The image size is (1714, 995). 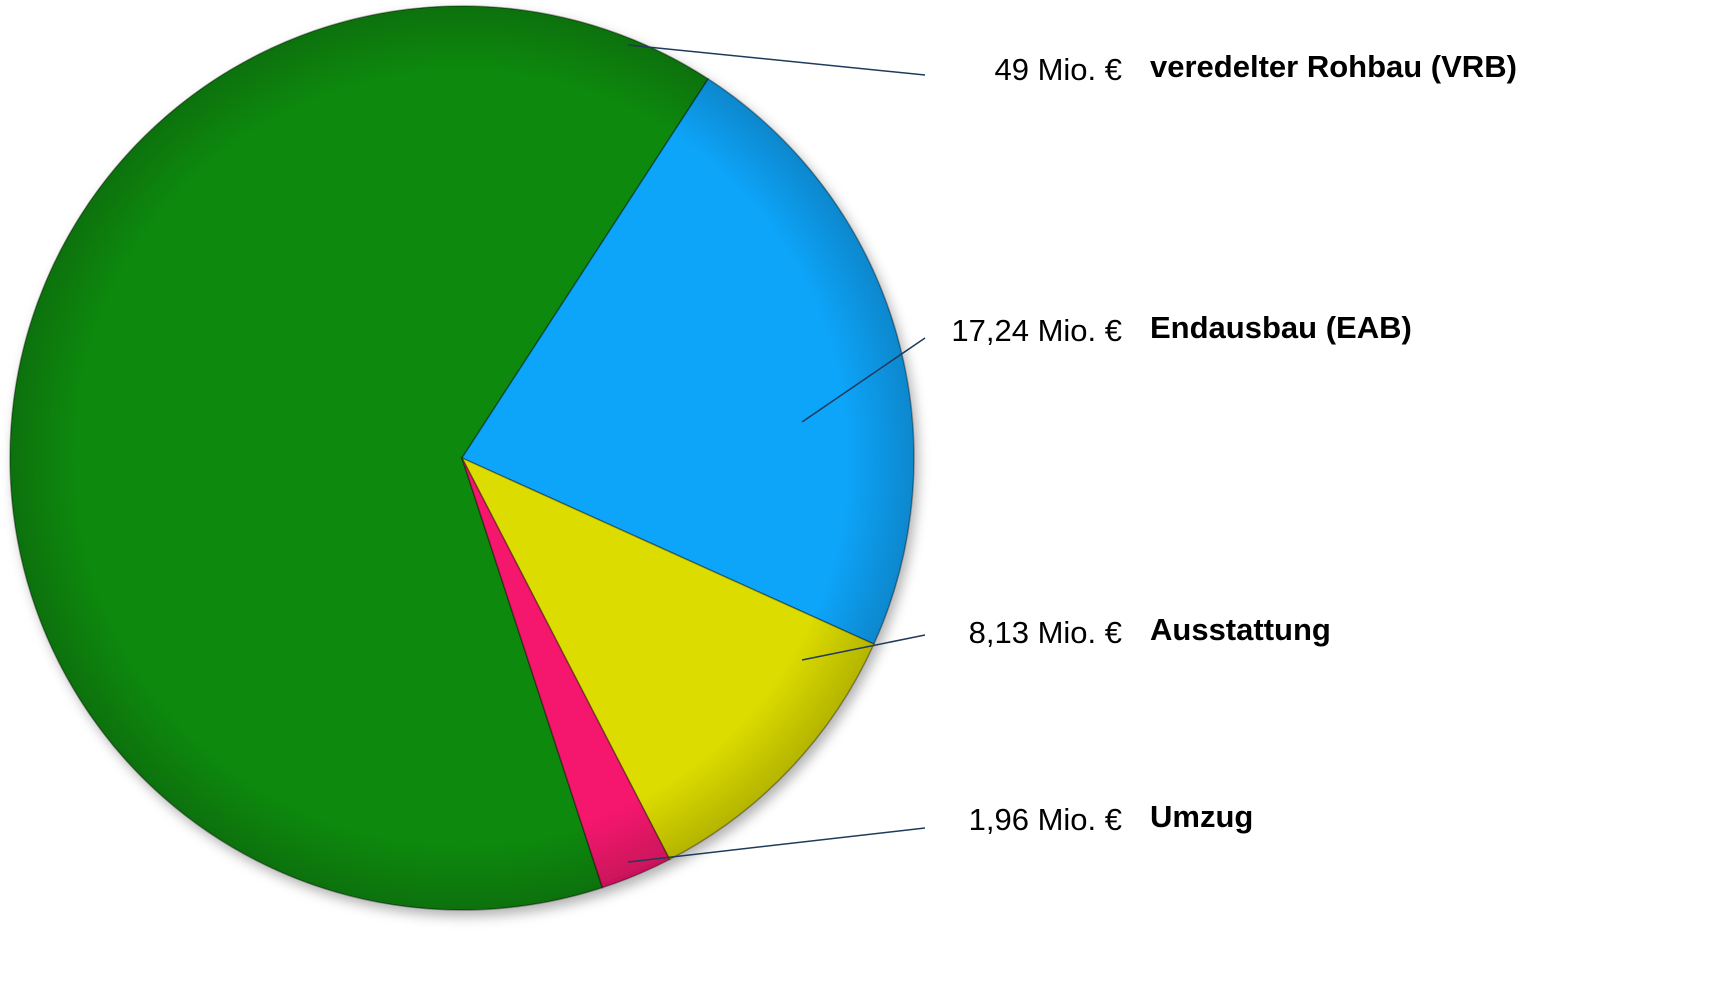 I want to click on data-label: 17,24 Mio. €, so click(x=1036, y=330).